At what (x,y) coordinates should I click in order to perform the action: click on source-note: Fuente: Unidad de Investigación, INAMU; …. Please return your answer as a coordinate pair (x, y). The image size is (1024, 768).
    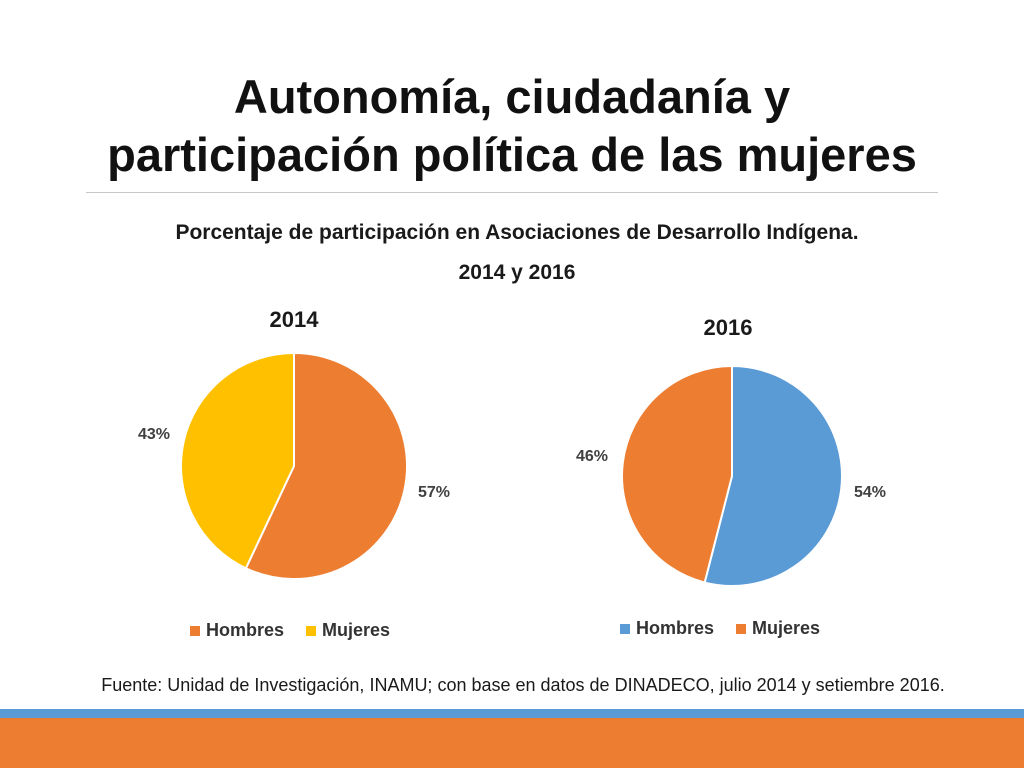
    Looking at the image, I should click on (523, 685).